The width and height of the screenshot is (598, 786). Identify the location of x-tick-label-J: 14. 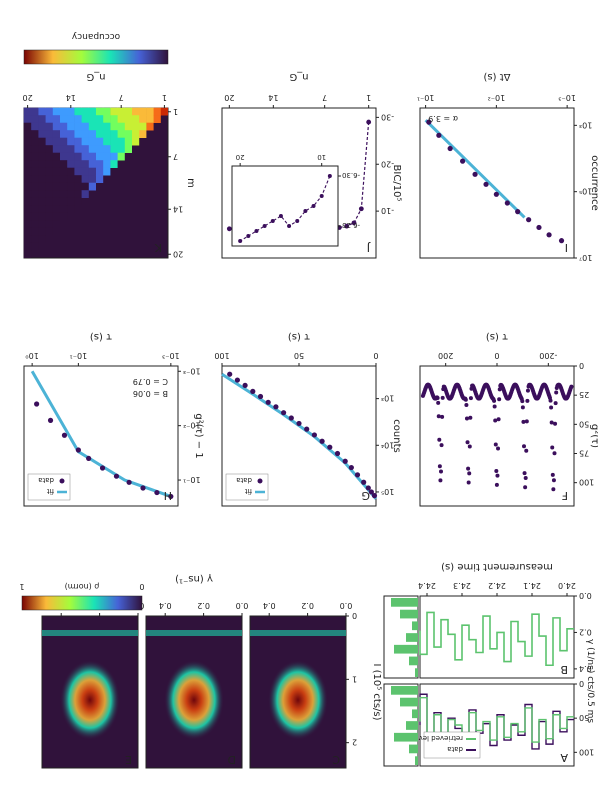
(273, 97).